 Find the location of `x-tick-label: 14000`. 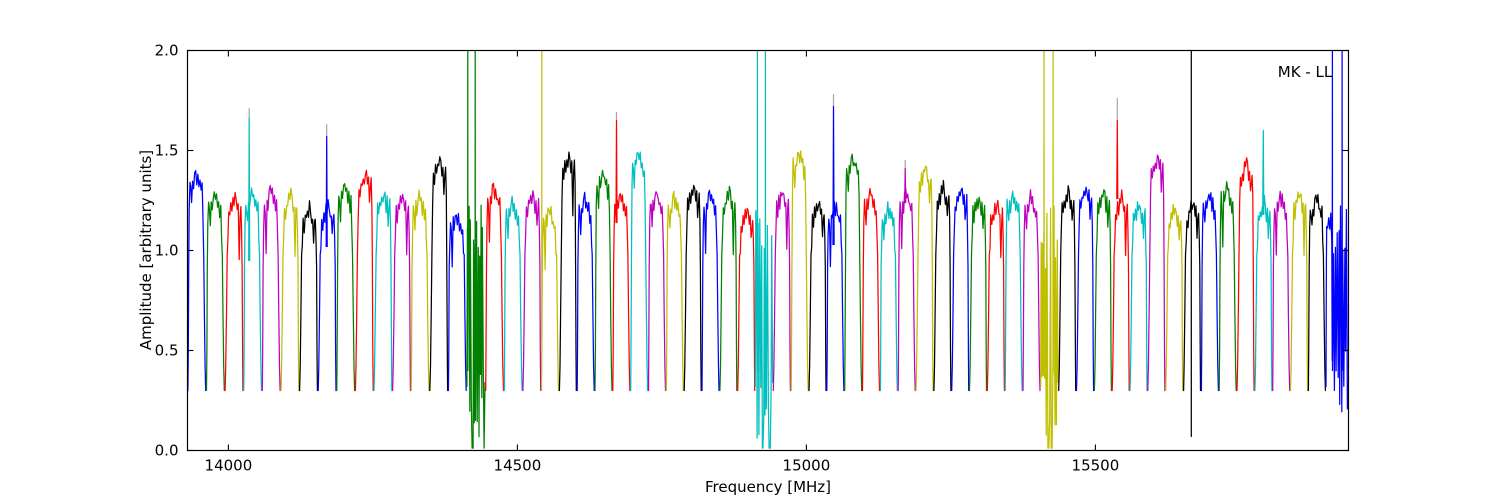

x-tick-label: 14000 is located at coordinates (229, 466).